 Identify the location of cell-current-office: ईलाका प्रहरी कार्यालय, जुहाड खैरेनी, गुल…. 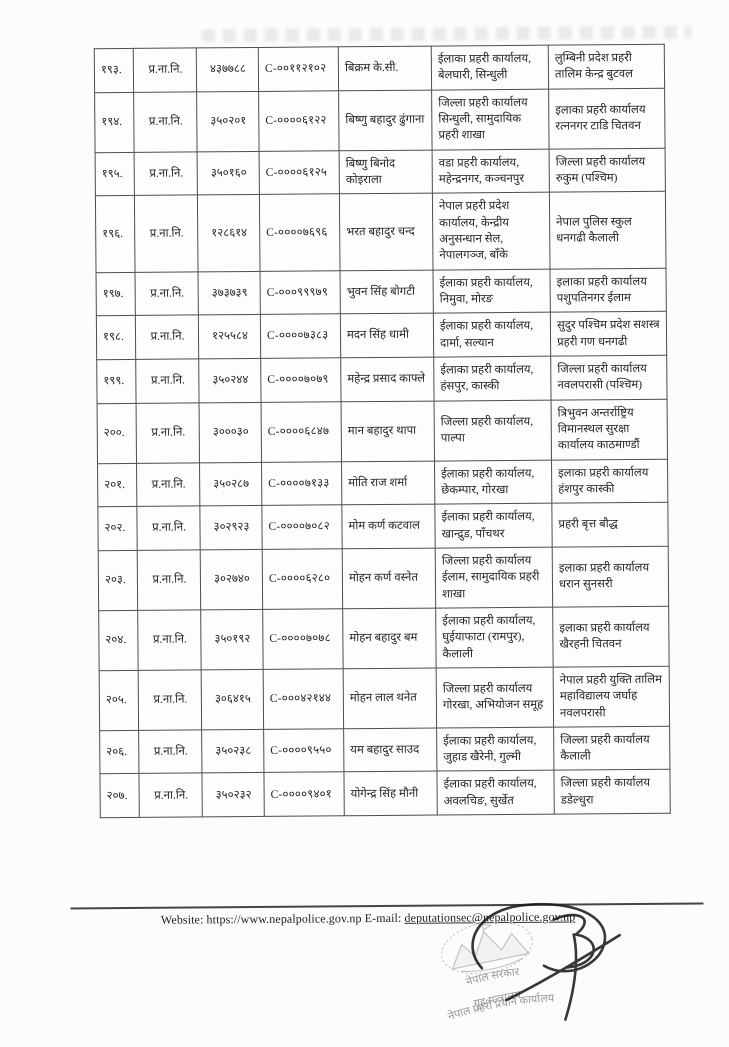
(495, 749).